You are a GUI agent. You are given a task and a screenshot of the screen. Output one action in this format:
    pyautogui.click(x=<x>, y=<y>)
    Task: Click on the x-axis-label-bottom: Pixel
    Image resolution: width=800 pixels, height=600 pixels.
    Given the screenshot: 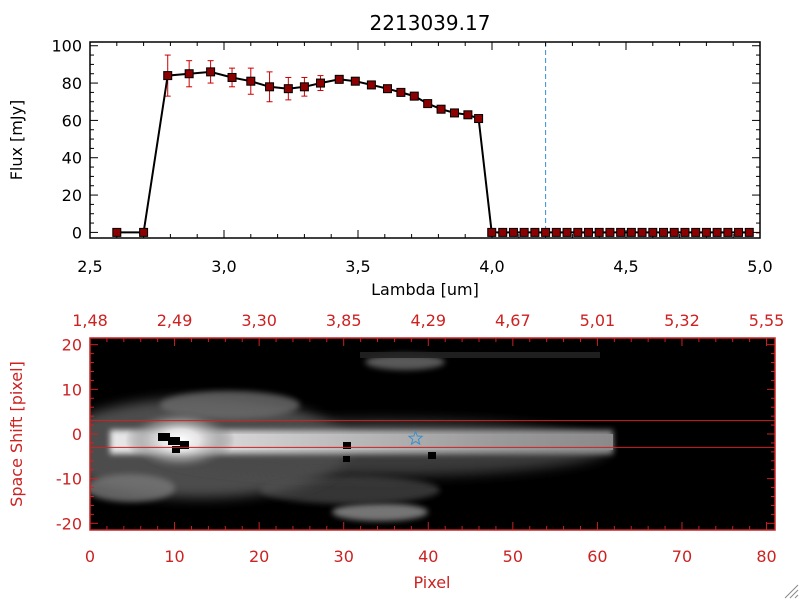 What is the action you would take?
    pyautogui.click(x=431, y=582)
    